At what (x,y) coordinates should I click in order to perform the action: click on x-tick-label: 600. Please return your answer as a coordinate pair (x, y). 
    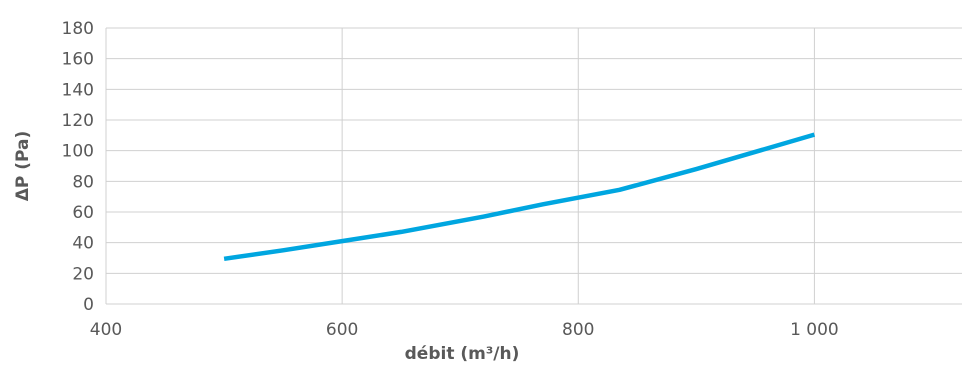
    Looking at the image, I should click on (342, 330).